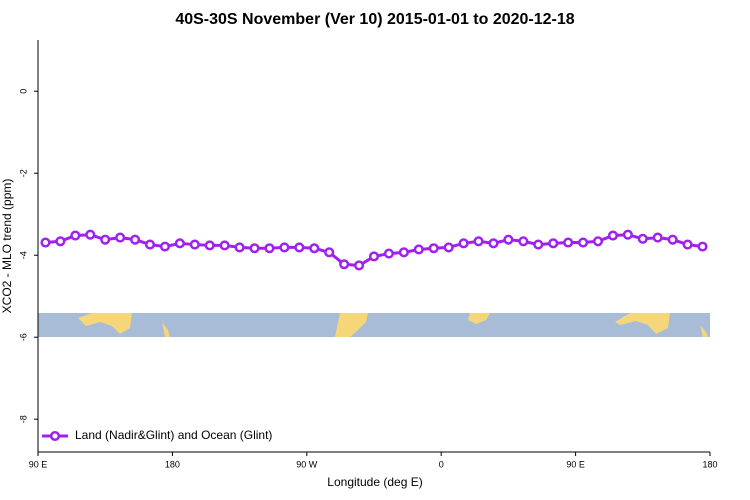  I want to click on y-axis-label: XCO2 - MLO trend (ppm), so click(7, 246).